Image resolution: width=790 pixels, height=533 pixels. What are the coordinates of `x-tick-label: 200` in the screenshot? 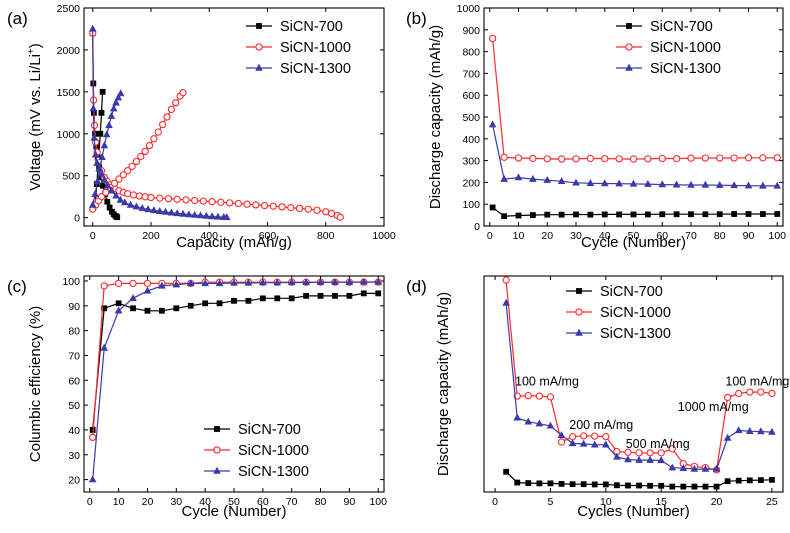 It's located at (151, 236).